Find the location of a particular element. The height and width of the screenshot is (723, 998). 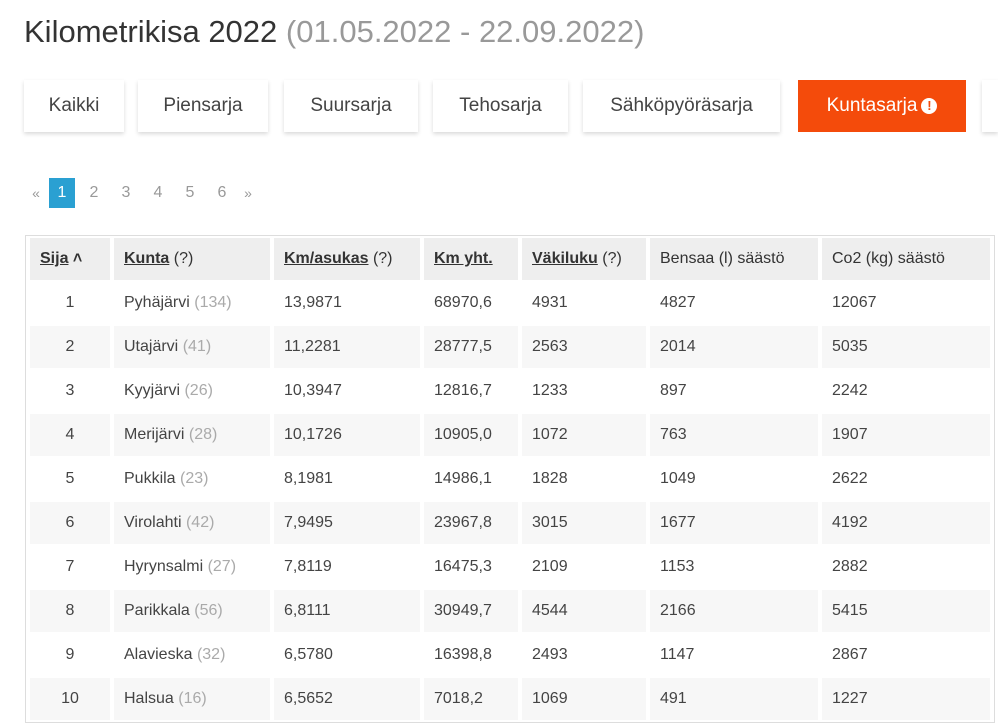

co2-cell: 1227 is located at coordinates (906, 699).